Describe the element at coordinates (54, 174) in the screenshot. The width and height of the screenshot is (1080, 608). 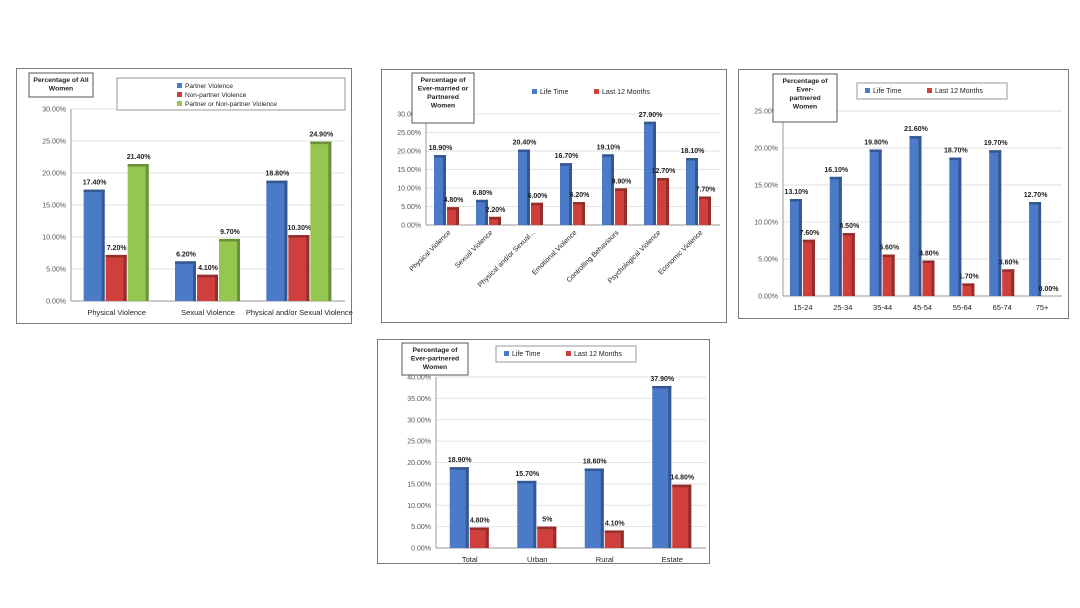
I see `y-tick-label: 20.00%` at that location.